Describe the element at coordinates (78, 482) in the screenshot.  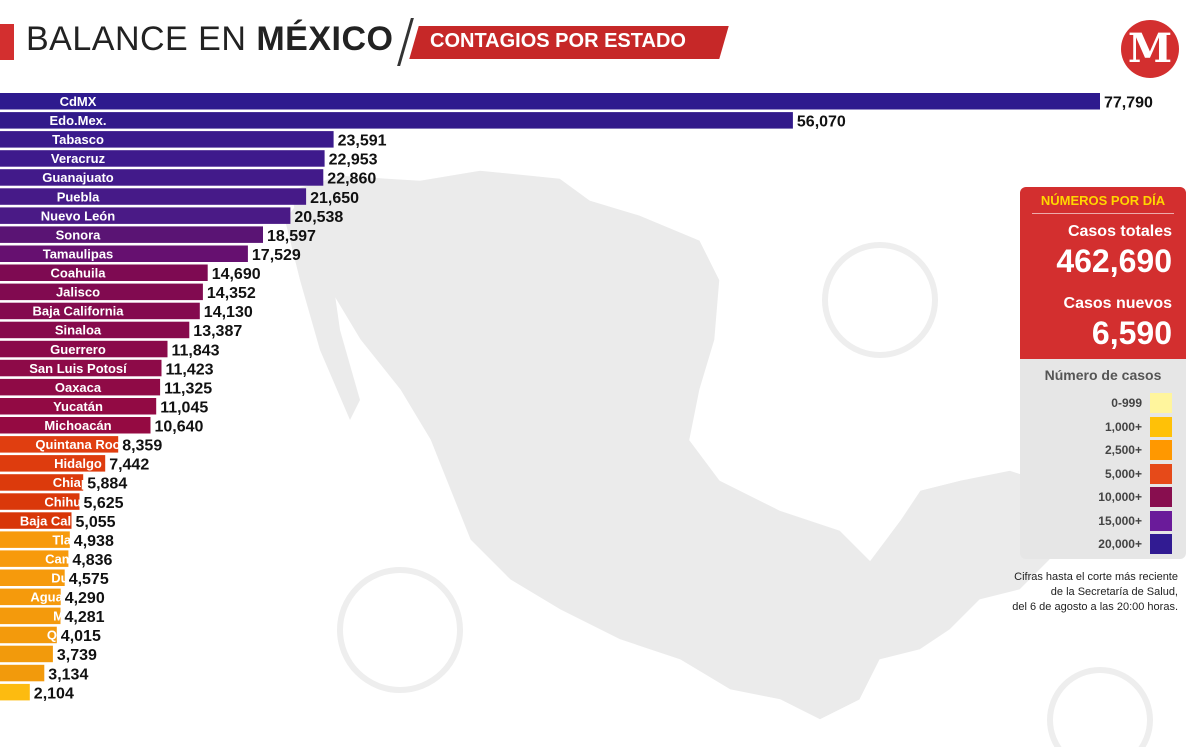
I see `bar-category-label: Chiapas` at that location.